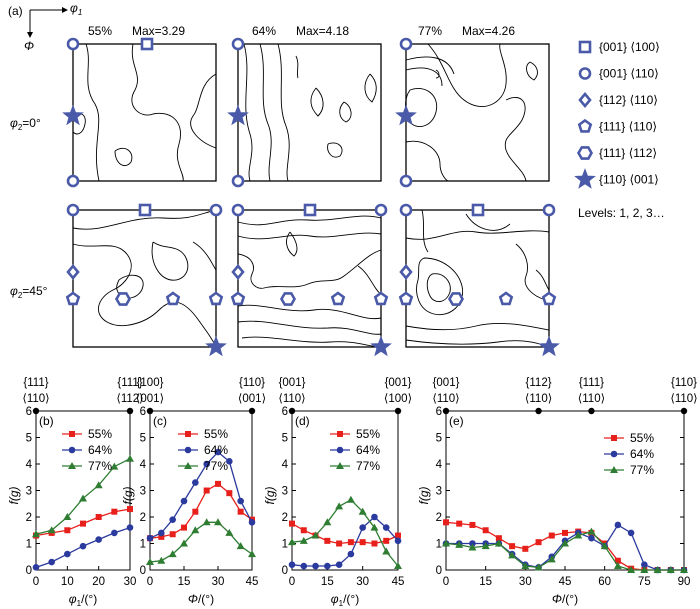 This screenshot has width=700, height=609. What do you see at coordinates (252, 582) in the screenshot?
I see `x-tick-label: 45` at bounding box center [252, 582].